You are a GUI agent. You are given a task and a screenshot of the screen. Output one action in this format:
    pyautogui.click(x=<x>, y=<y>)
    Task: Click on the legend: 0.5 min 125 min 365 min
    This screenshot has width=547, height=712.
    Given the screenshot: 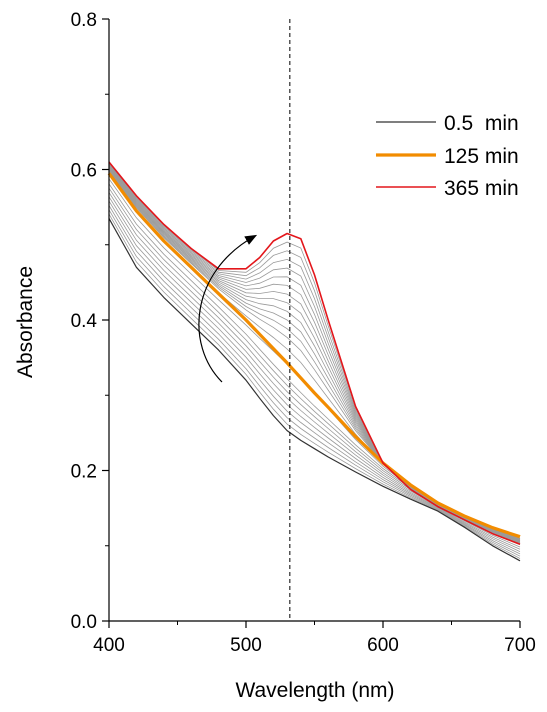 What is the action you would take?
    pyautogui.click(x=447, y=156)
    